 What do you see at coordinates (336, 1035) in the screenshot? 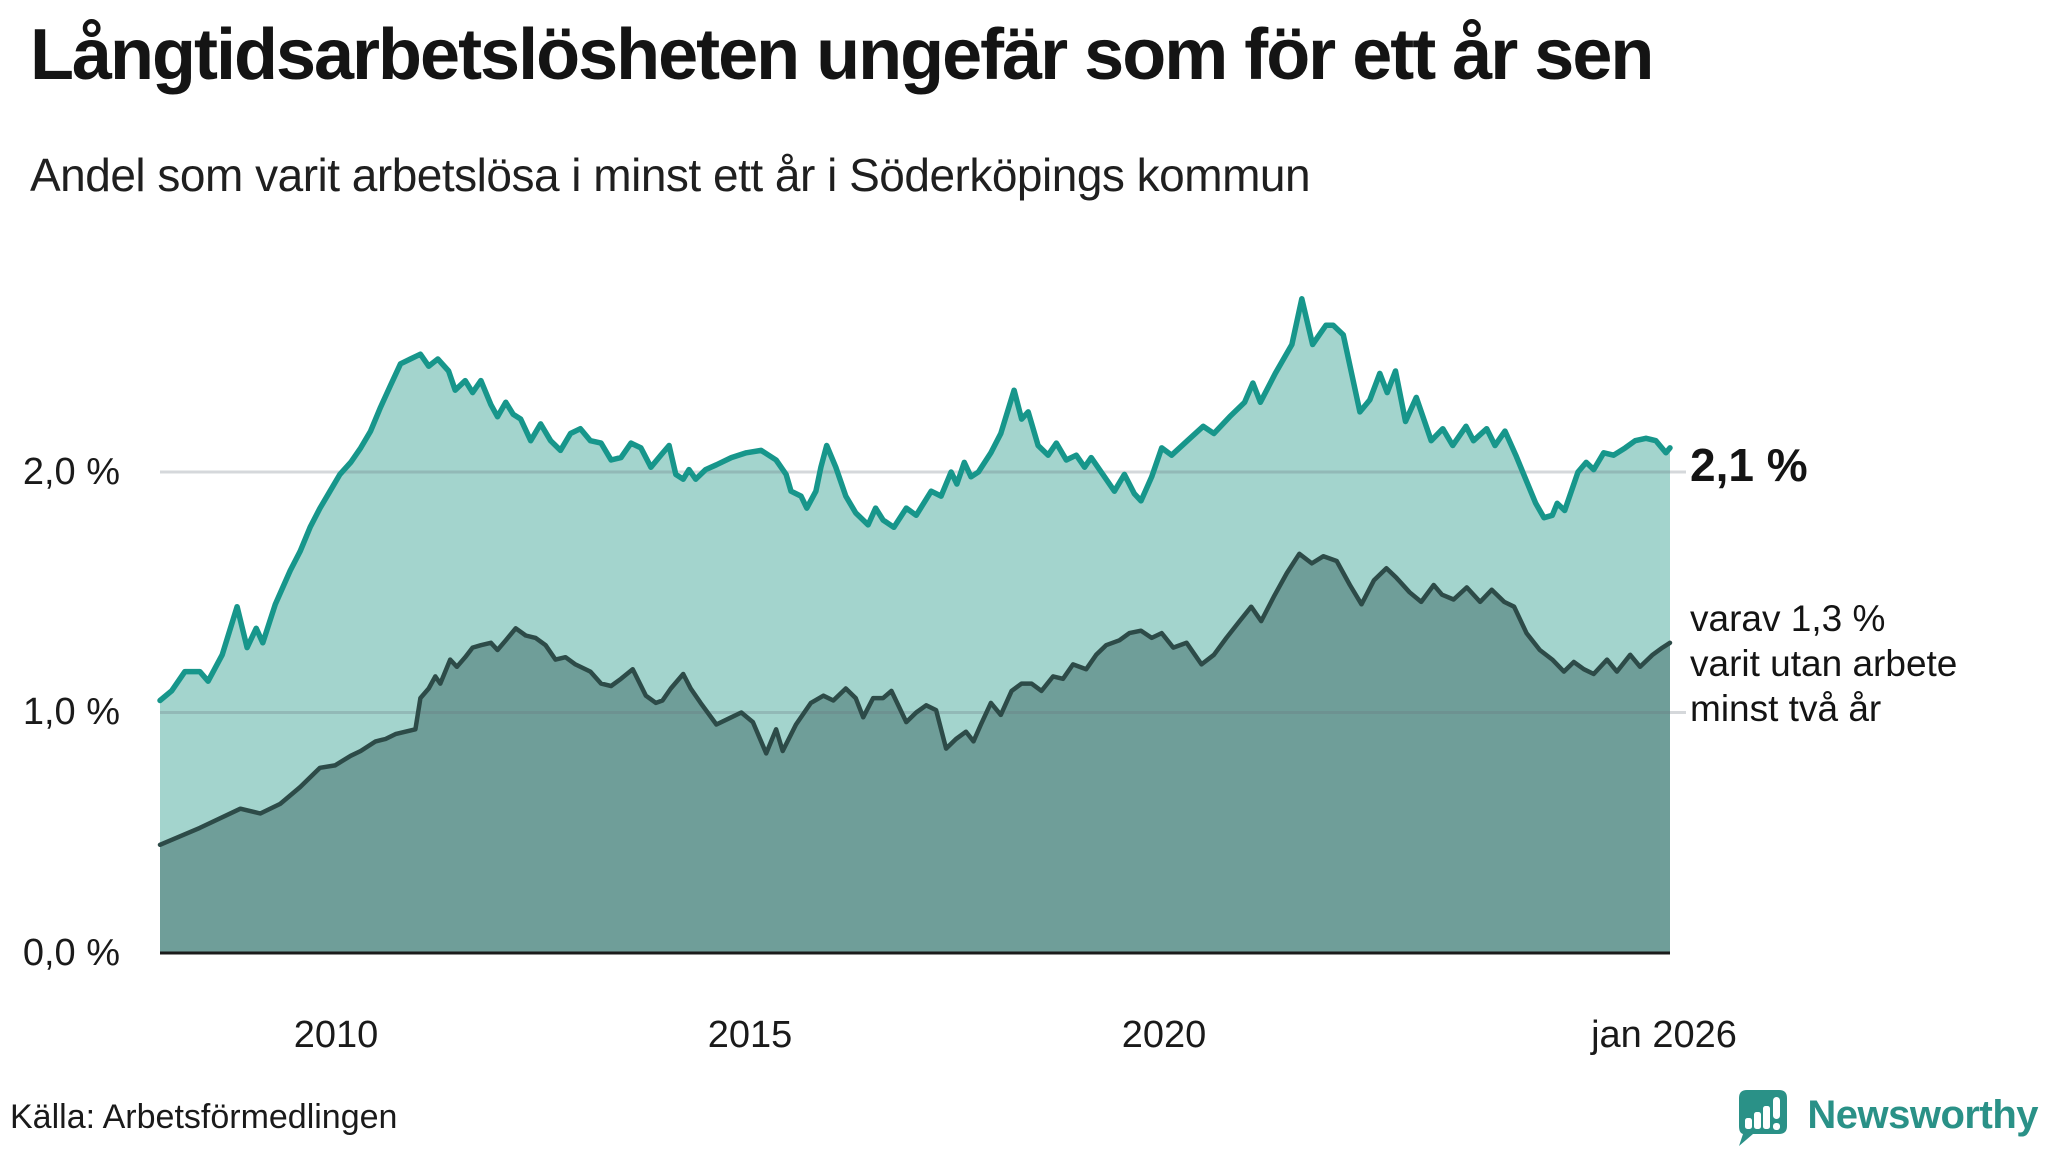
I see `x-axis-tick-2010: 2010` at bounding box center [336, 1035].